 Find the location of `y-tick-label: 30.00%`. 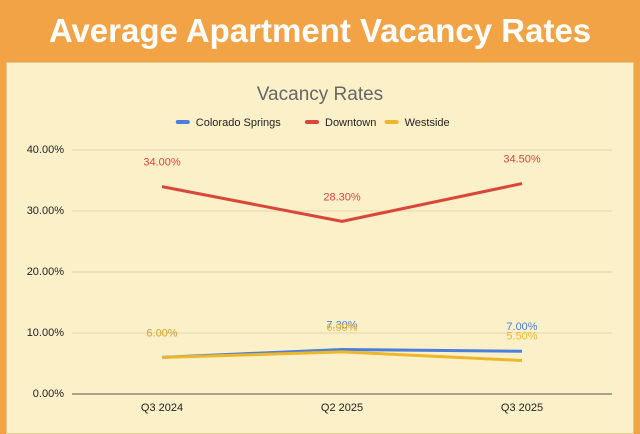

y-tick-label: 30.00% is located at coordinates (46, 211).